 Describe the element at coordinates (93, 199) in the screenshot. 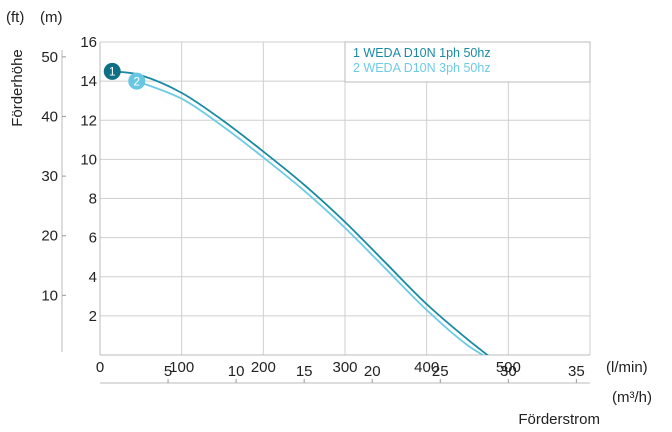

I see `y-tick-label: 8` at that location.